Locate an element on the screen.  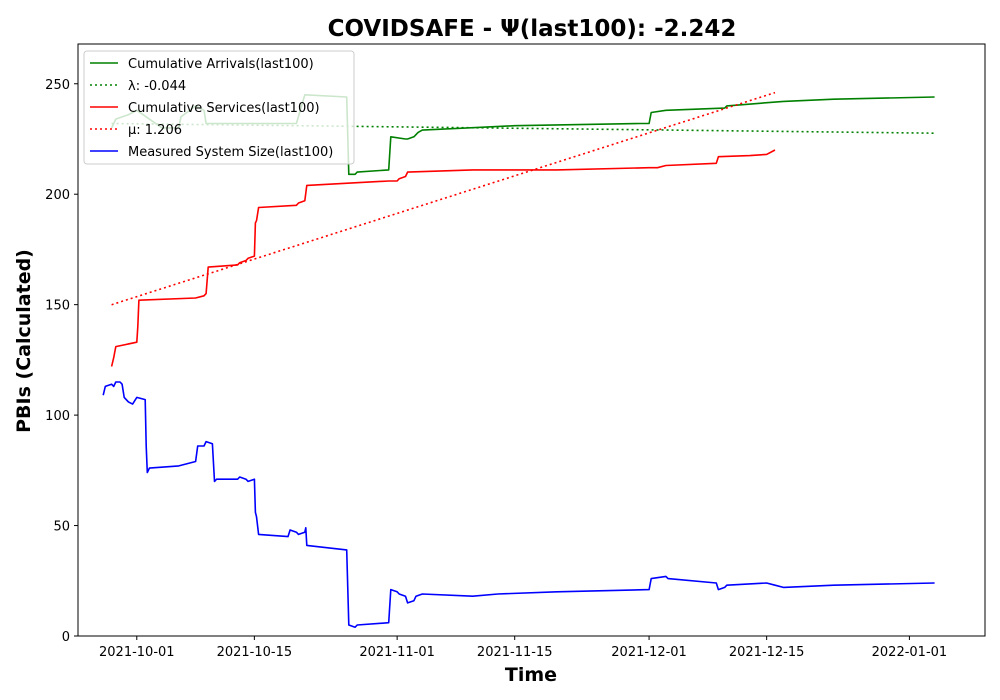
y-tick-label: 250 is located at coordinates (57, 85).